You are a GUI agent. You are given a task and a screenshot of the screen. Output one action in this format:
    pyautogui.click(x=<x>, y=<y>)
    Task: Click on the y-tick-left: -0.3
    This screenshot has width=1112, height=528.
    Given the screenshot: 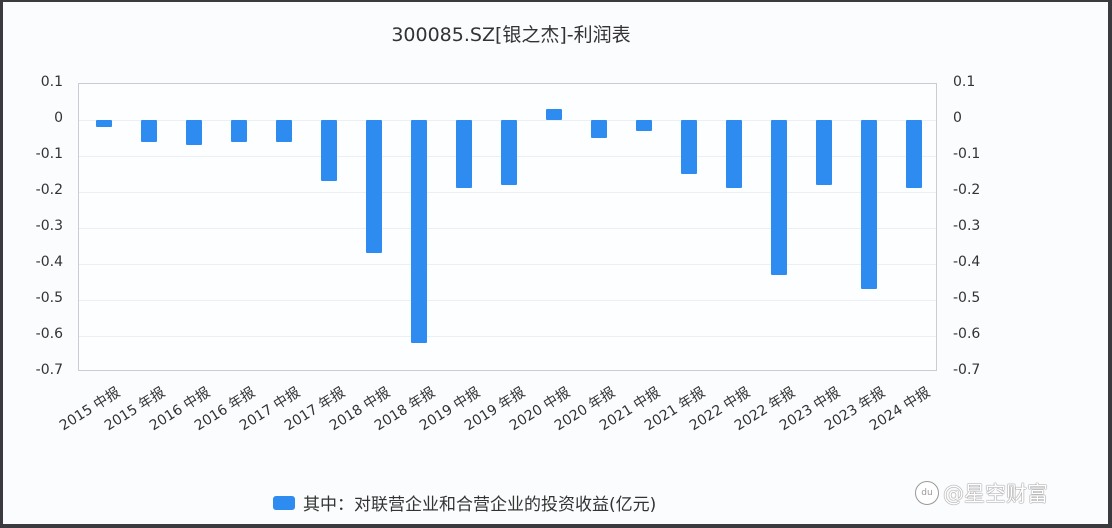 What is the action you would take?
    pyautogui.click(x=49, y=226)
    